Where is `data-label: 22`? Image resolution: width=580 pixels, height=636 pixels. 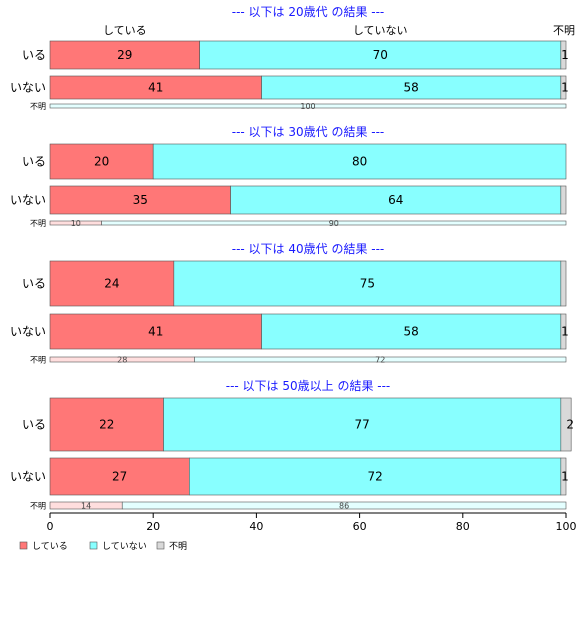
data-label: 22 is located at coordinates (106, 425).